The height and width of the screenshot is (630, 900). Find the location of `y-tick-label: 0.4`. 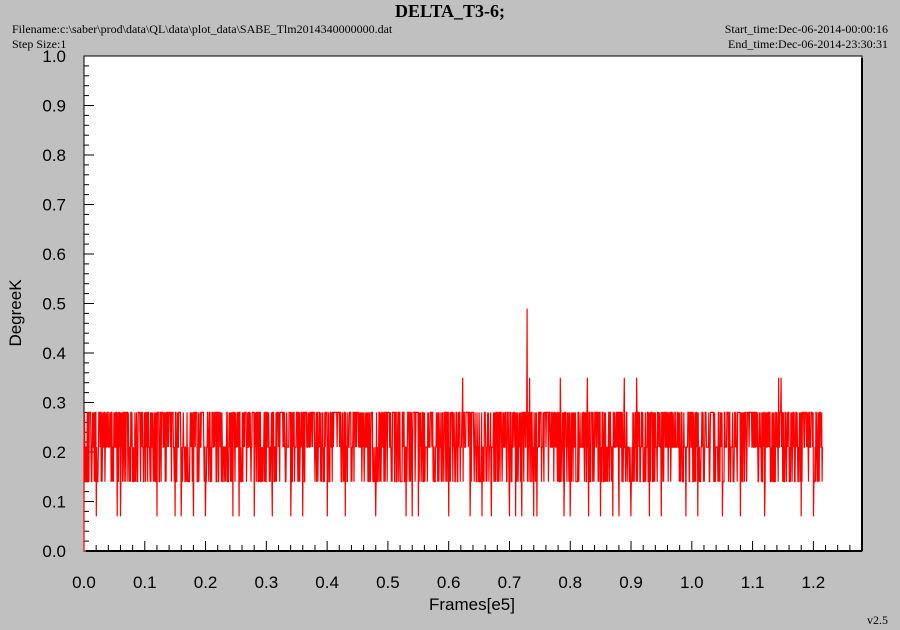

y-tick-label: 0.4 is located at coordinates (54, 353).